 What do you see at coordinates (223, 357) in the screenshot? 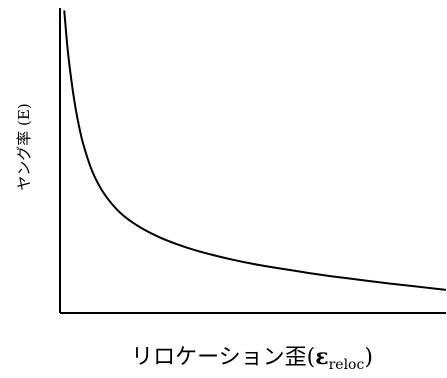
I see `x-axis-label-text: リロケーション歪(` at bounding box center [223, 357].